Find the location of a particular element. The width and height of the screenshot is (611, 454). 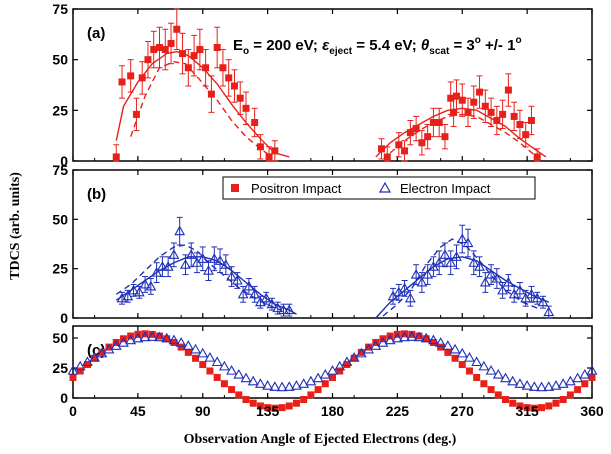

y-tick-label: 25 is located at coordinates (60, 368).